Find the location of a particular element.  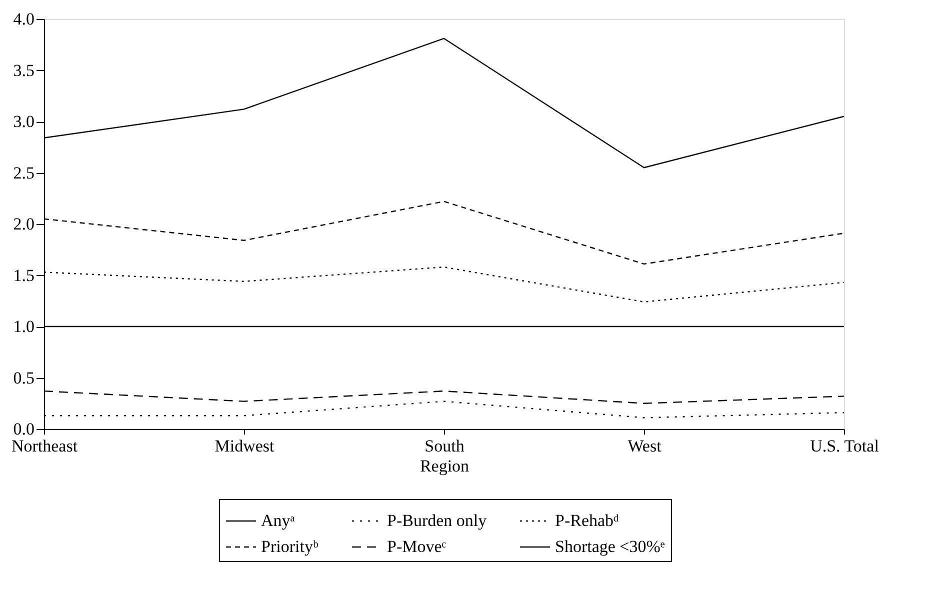

x-tick-label: Northeast is located at coordinates (44, 446).